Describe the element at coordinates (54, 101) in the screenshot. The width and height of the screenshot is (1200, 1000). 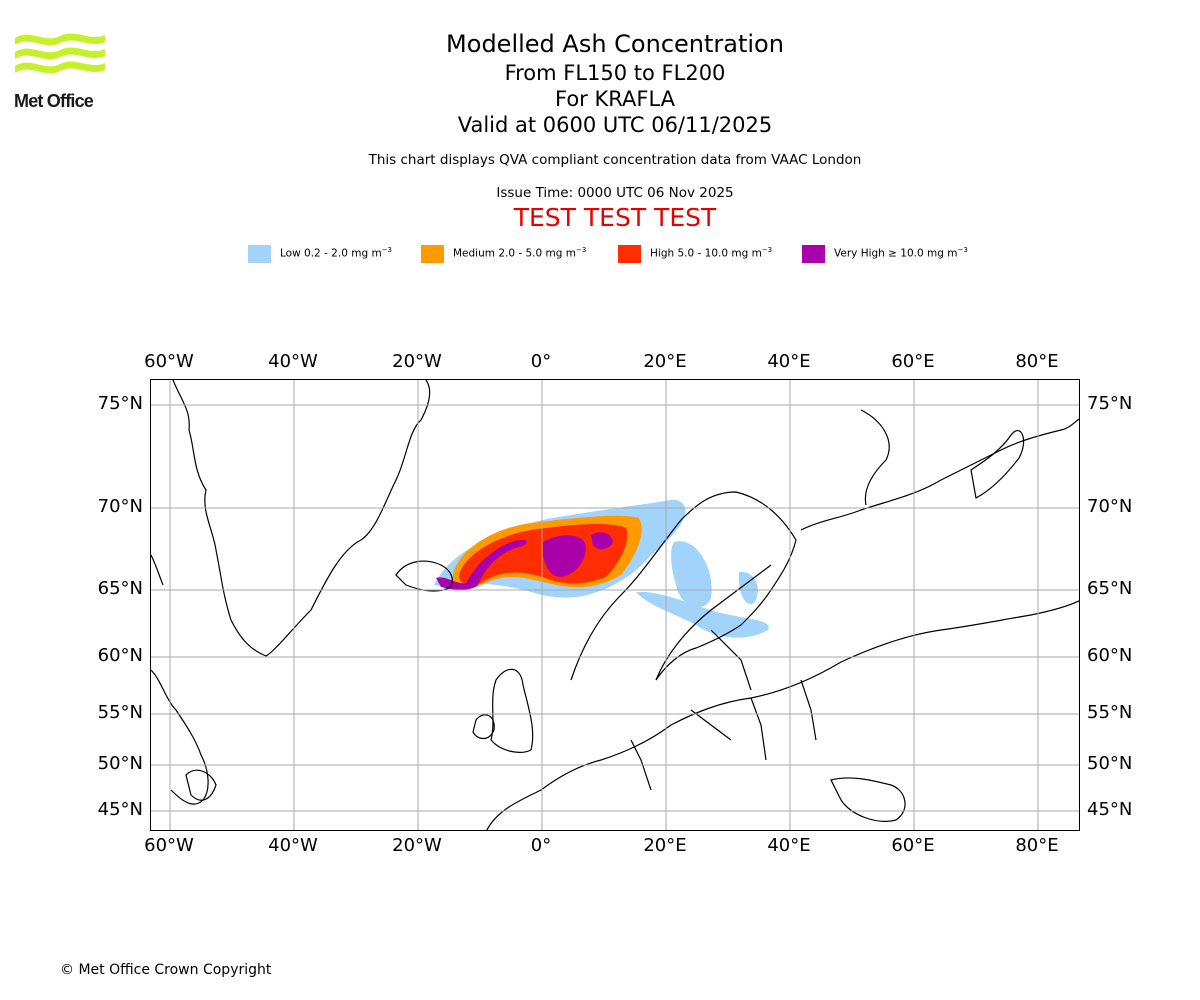
I see `logo-text: Met Office` at that location.